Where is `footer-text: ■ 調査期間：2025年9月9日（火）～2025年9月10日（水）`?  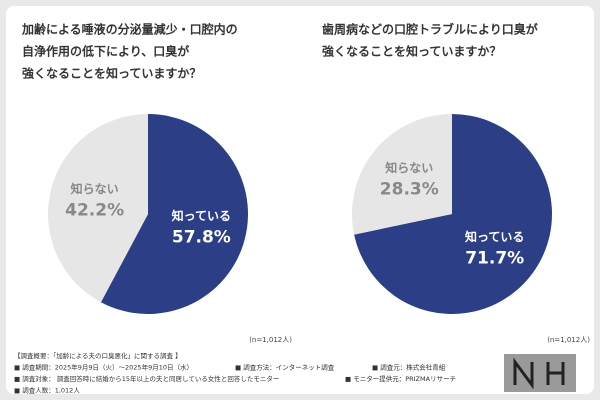 footer-text: ■ 調査期間：2025年9月9日（火）～2025年9月10日（水） is located at coordinates (103, 367).